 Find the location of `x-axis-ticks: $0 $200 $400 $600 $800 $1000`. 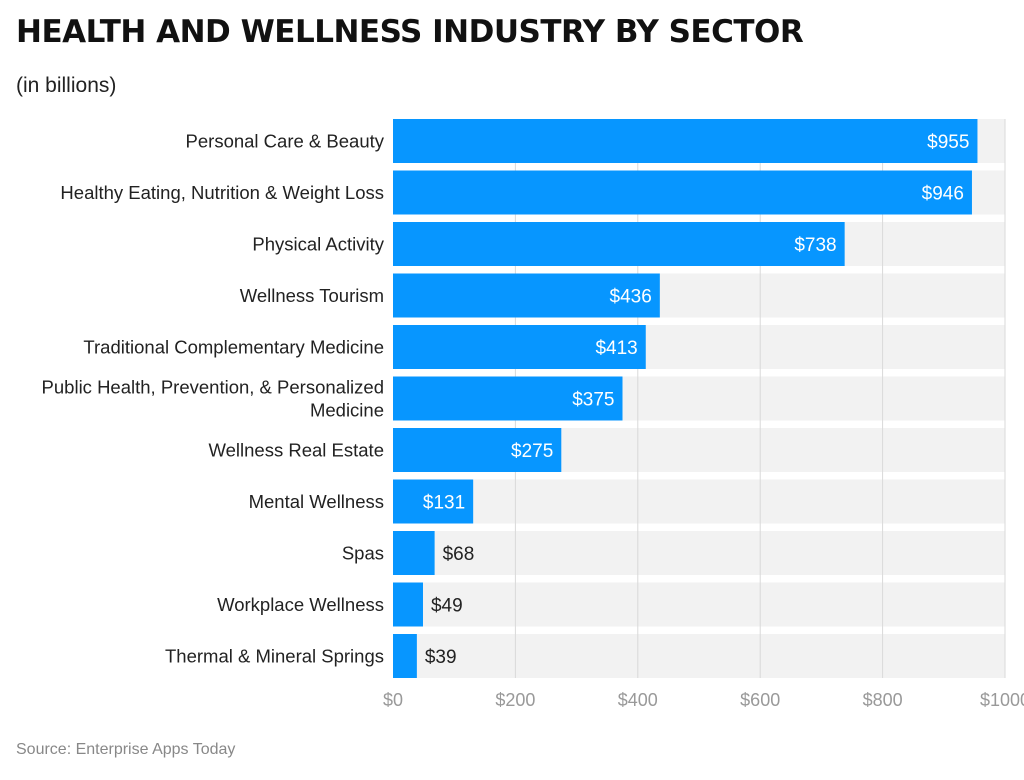

x-axis-ticks: $0 $200 $400 $600 $800 $1000 is located at coordinates (703, 700).